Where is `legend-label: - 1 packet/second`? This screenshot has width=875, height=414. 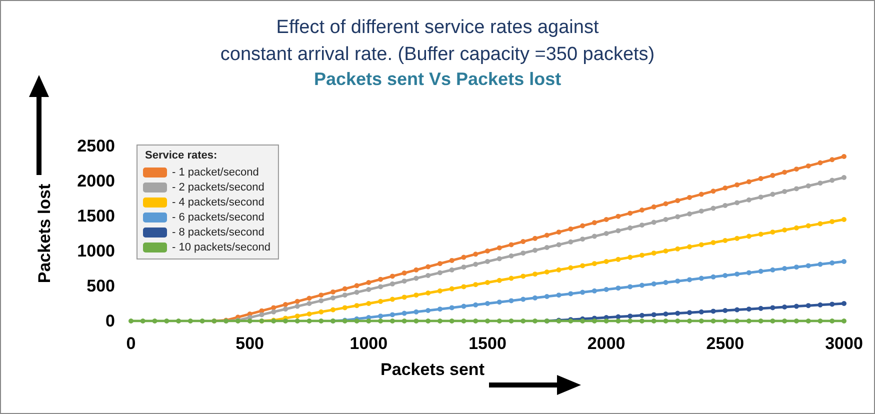
legend-label: - 1 packet/second is located at coordinates (215, 172).